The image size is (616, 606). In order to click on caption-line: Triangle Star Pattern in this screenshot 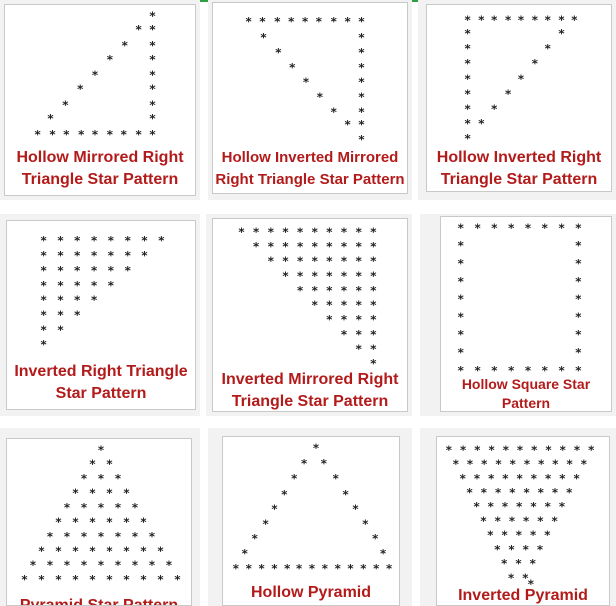, I will do `click(519, 179)`.